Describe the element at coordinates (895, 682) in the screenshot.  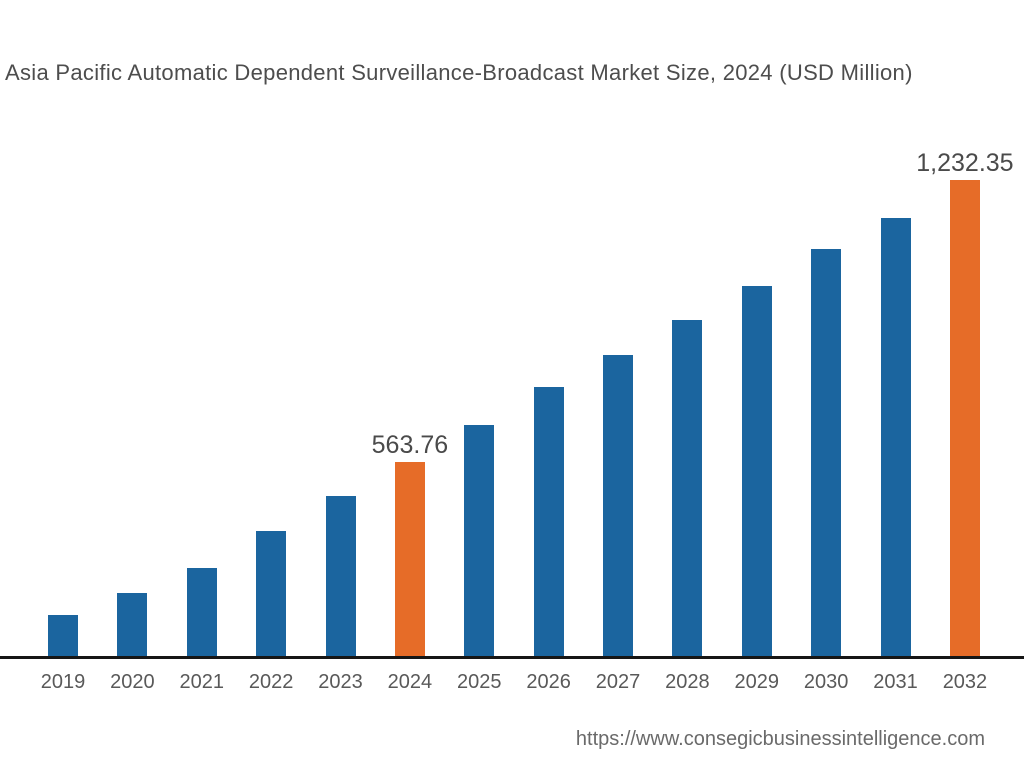
I see `x-tick-2031: 2031` at that location.